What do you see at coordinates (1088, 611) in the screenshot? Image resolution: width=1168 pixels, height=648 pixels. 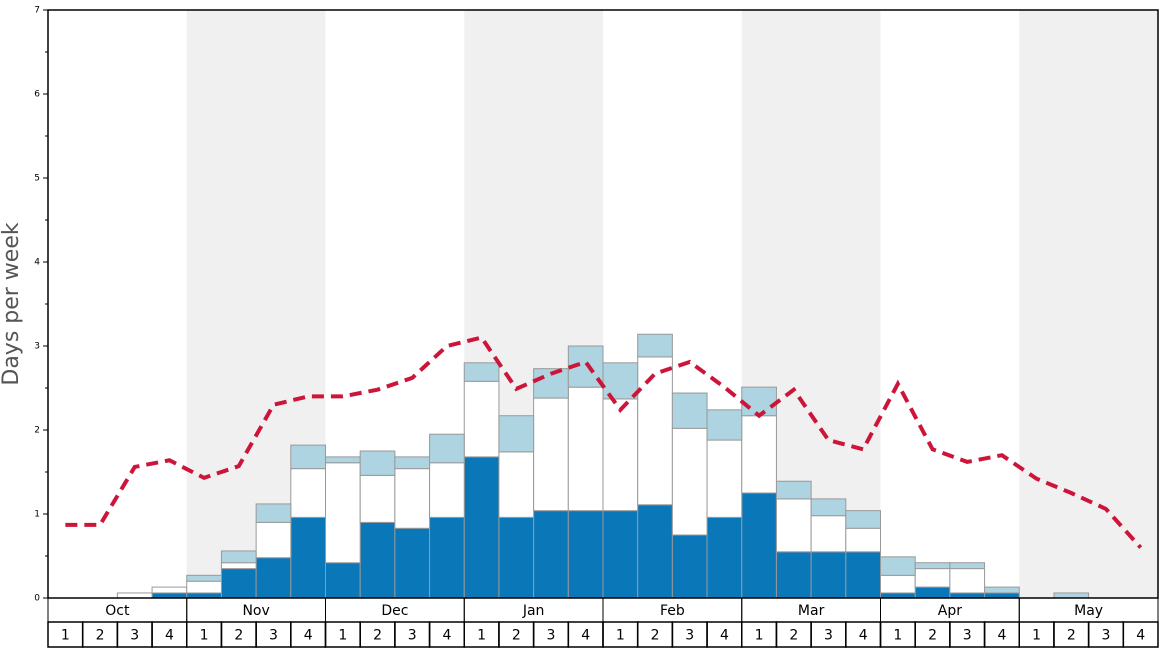 I see `month-label: May` at bounding box center [1088, 611].